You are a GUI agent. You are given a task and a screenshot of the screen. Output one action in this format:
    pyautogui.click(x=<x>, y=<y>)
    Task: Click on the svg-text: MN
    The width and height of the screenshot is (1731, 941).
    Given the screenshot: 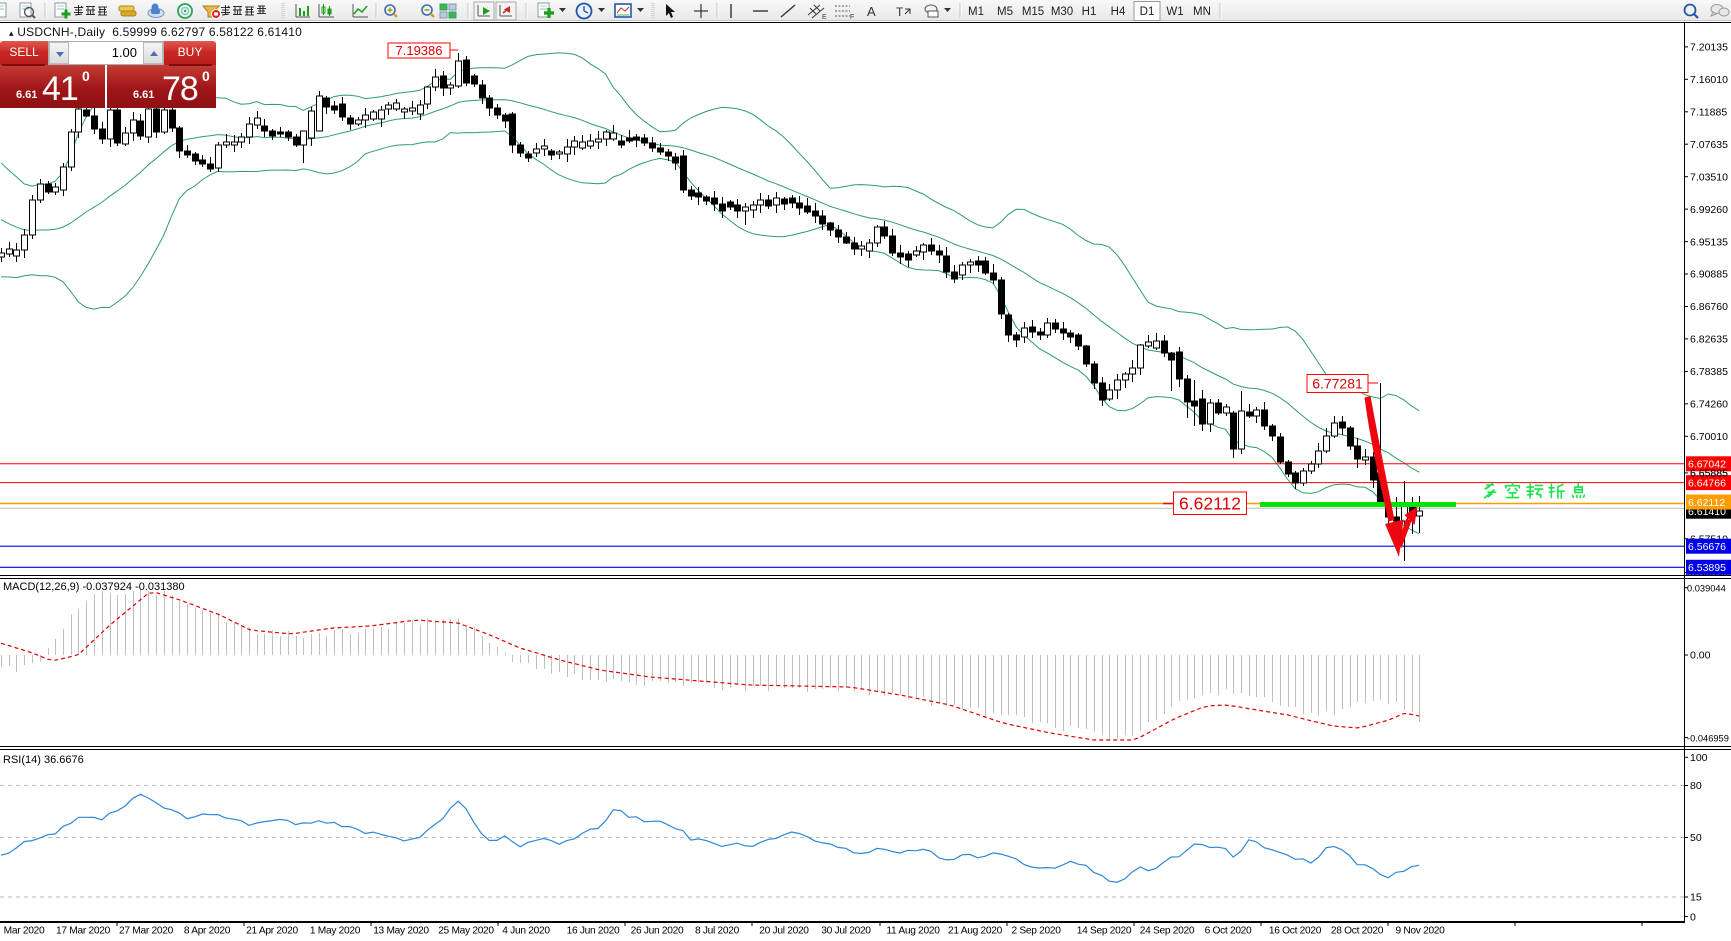 What is the action you would take?
    pyautogui.click(x=1202, y=12)
    